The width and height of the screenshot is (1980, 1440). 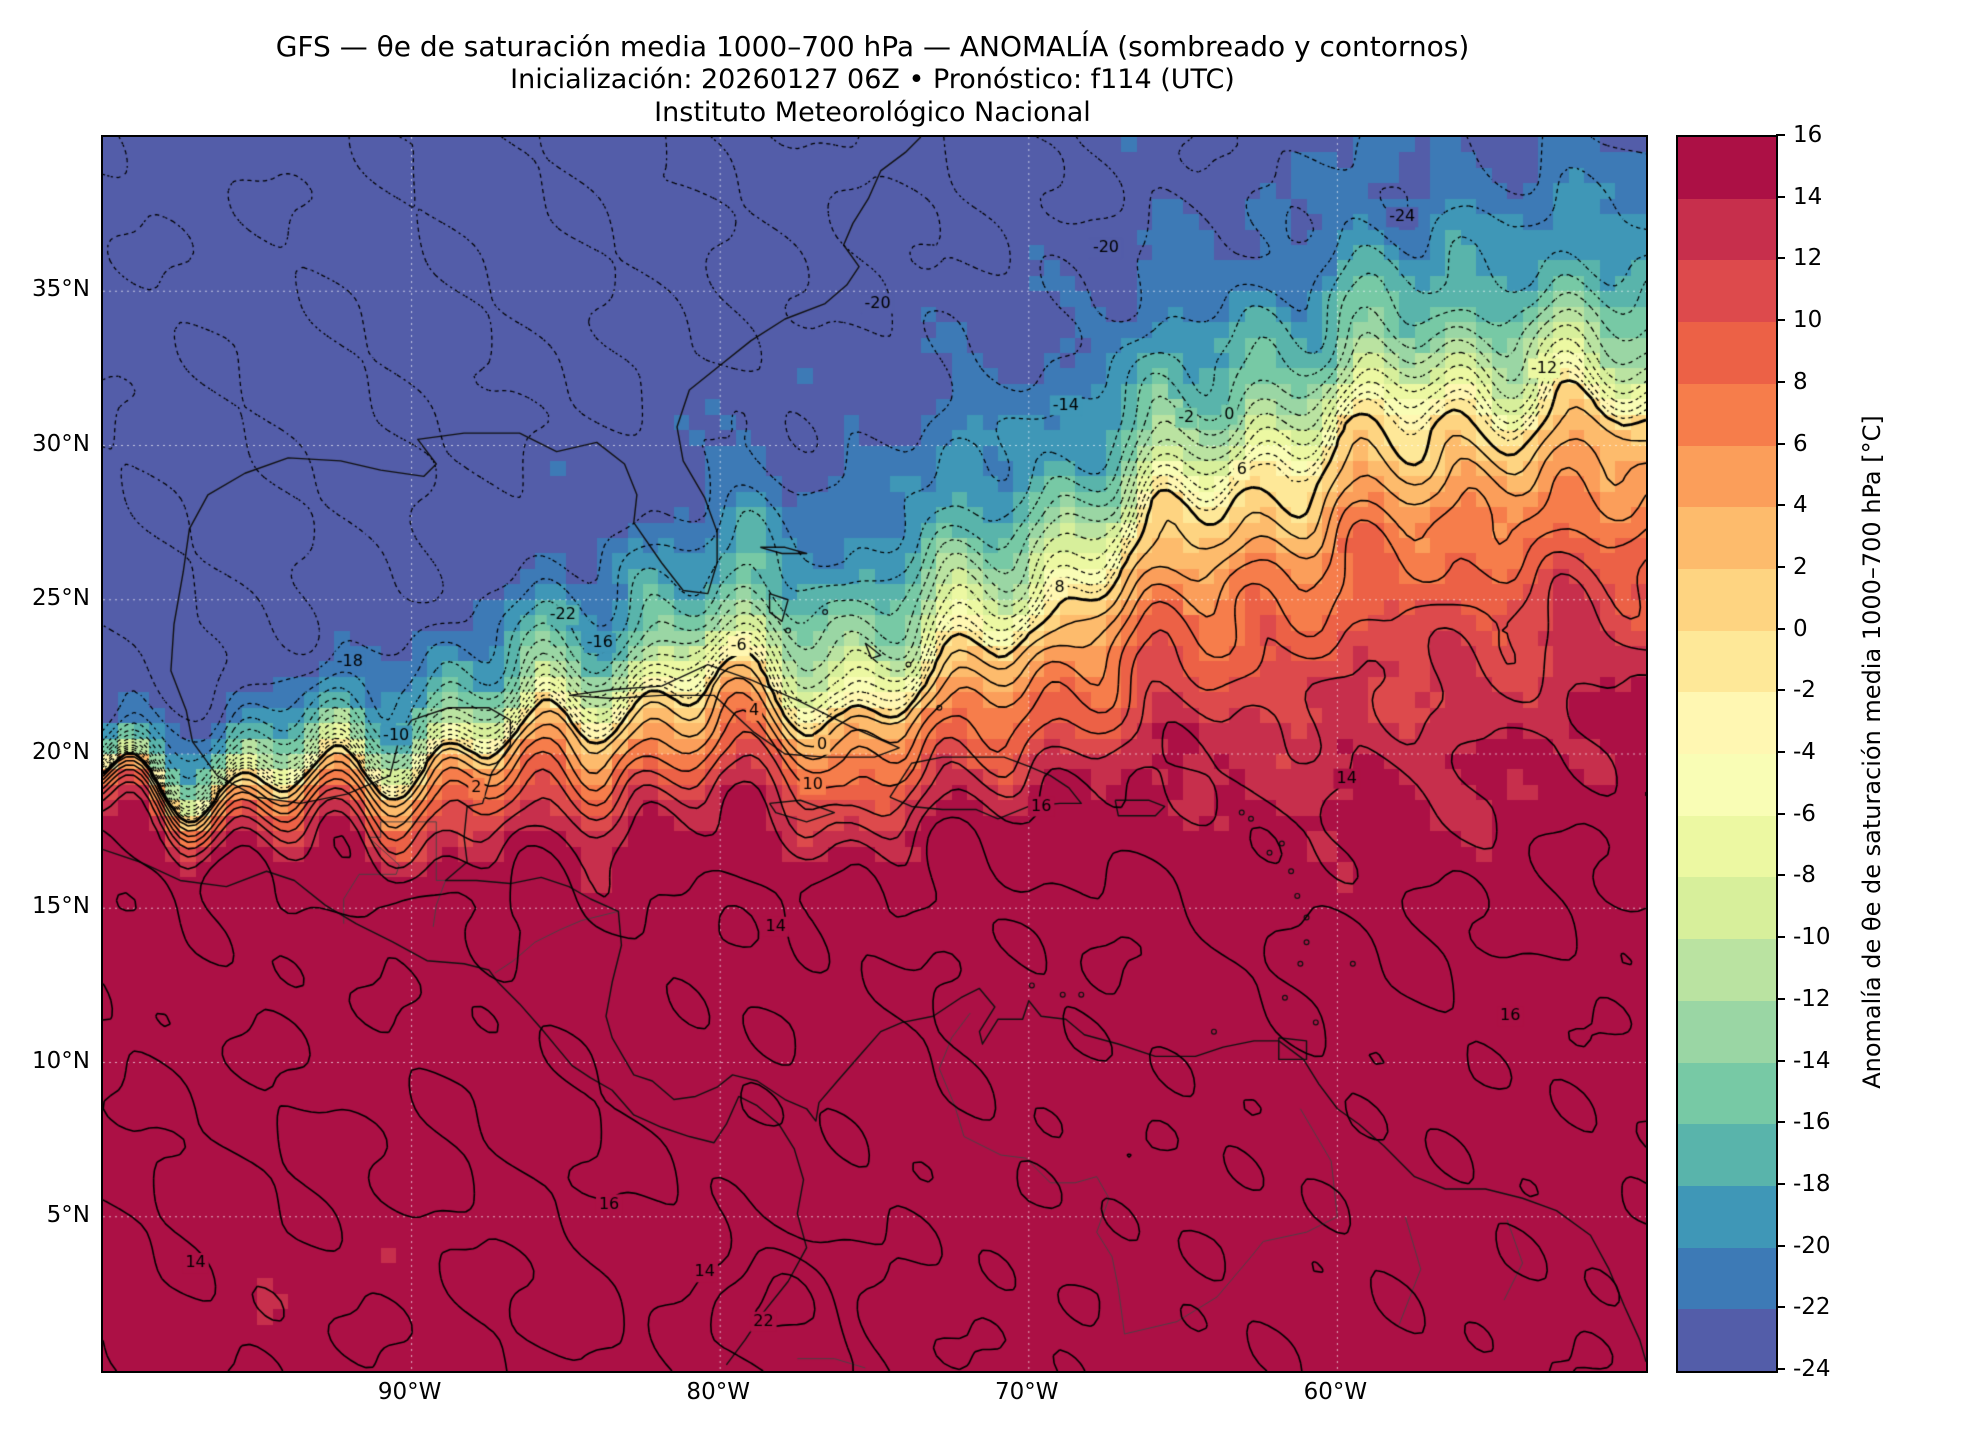 What do you see at coordinates (1804, 752) in the screenshot?
I see `colorbar-tick-label: -4` at bounding box center [1804, 752].